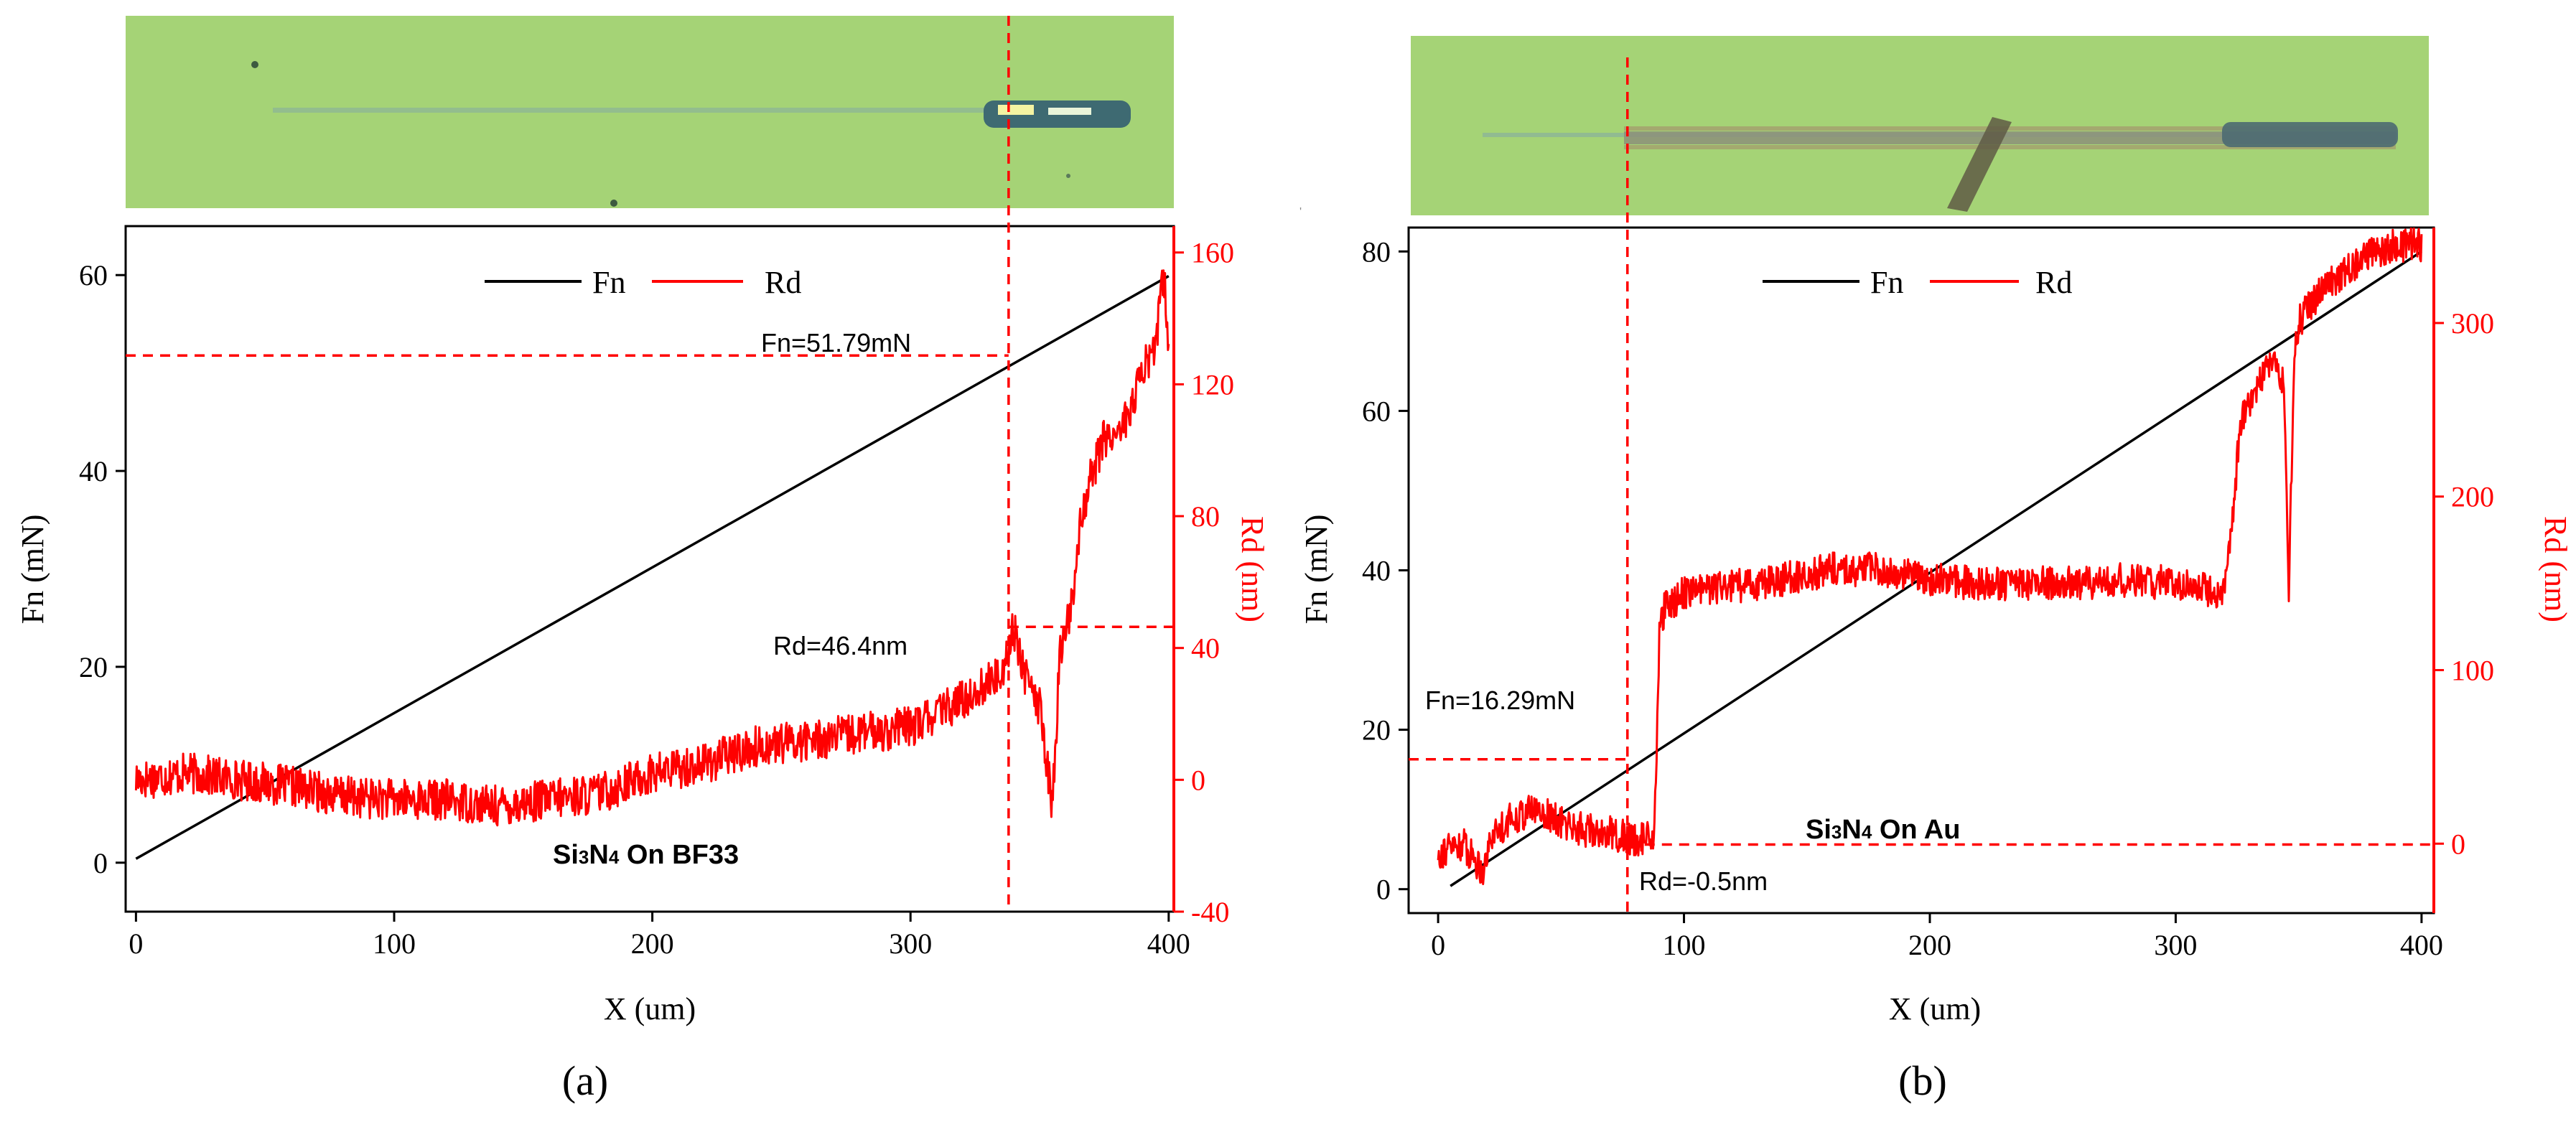 The height and width of the screenshot is (1127, 2576). What do you see at coordinates (1300, 212) in the screenshot?
I see `stray-mark: '` at bounding box center [1300, 212].